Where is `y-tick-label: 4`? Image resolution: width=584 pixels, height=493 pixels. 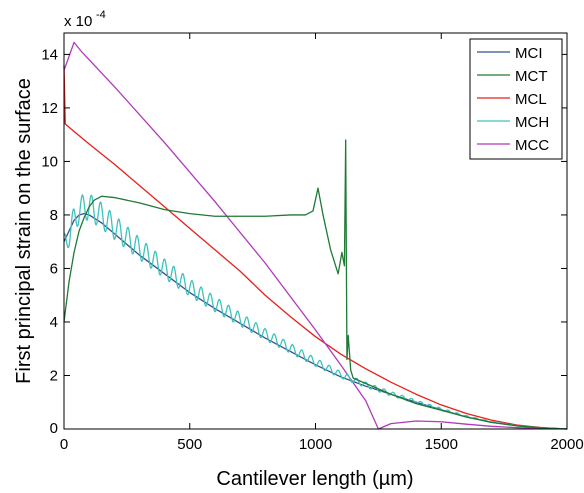 y-tick-label: 4 is located at coordinates (54, 322).